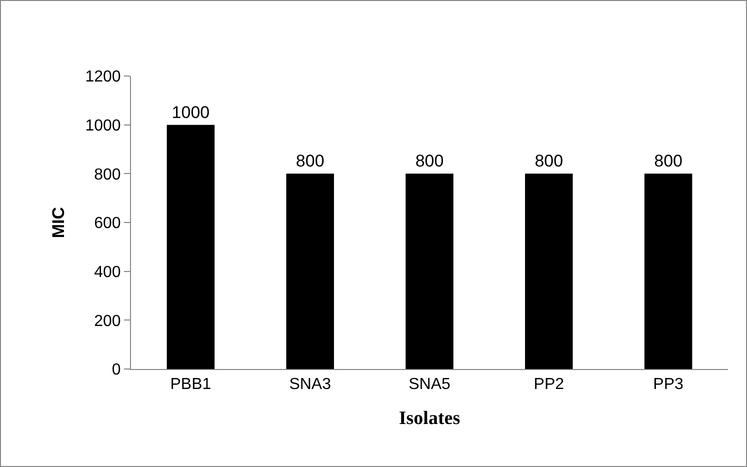 The width and height of the screenshot is (747, 467). Describe the element at coordinates (191, 112) in the screenshot. I see `data-label: 1000` at that location.